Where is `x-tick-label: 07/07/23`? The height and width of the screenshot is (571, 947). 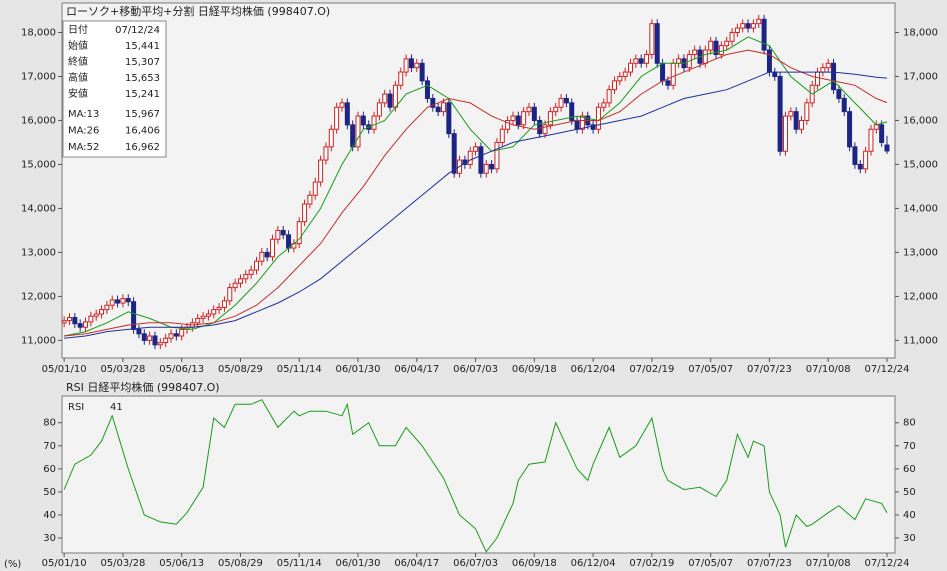 x-tick-label: 07/07/23 is located at coordinates (769, 563).